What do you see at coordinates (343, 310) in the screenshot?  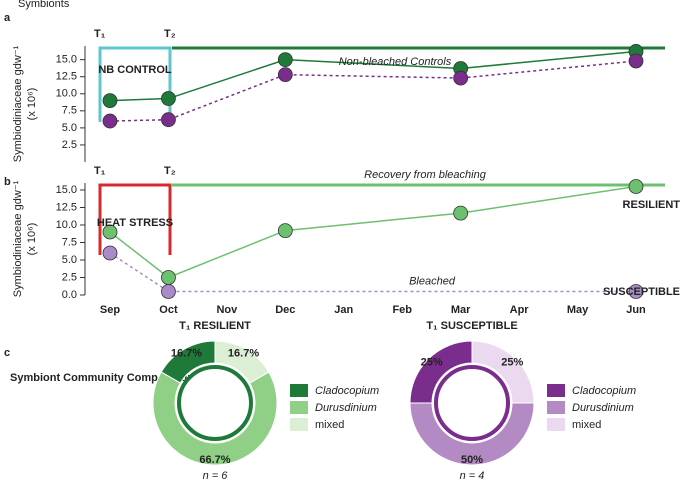 I see `x-tick-label: Jan` at bounding box center [343, 310].